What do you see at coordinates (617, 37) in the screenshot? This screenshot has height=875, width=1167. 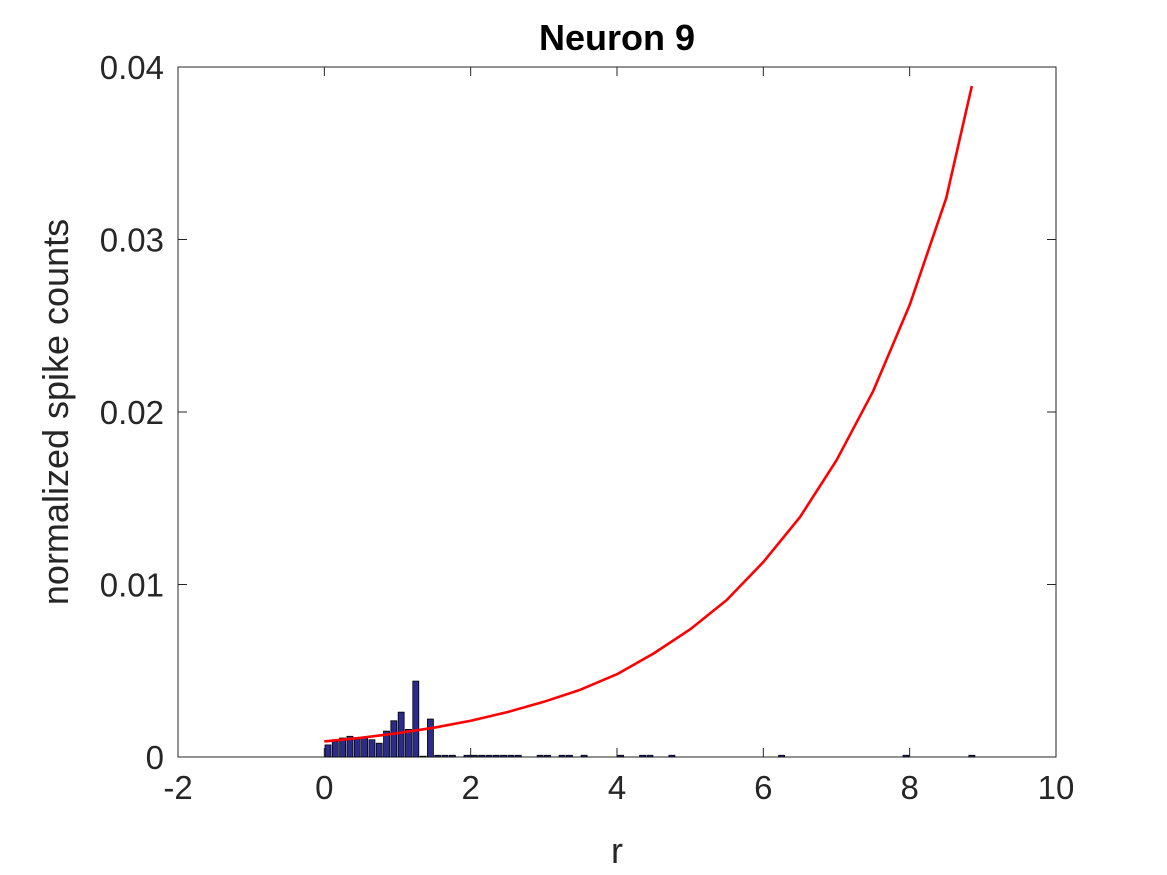 I see `chart-title: Neuron 9` at bounding box center [617, 37].